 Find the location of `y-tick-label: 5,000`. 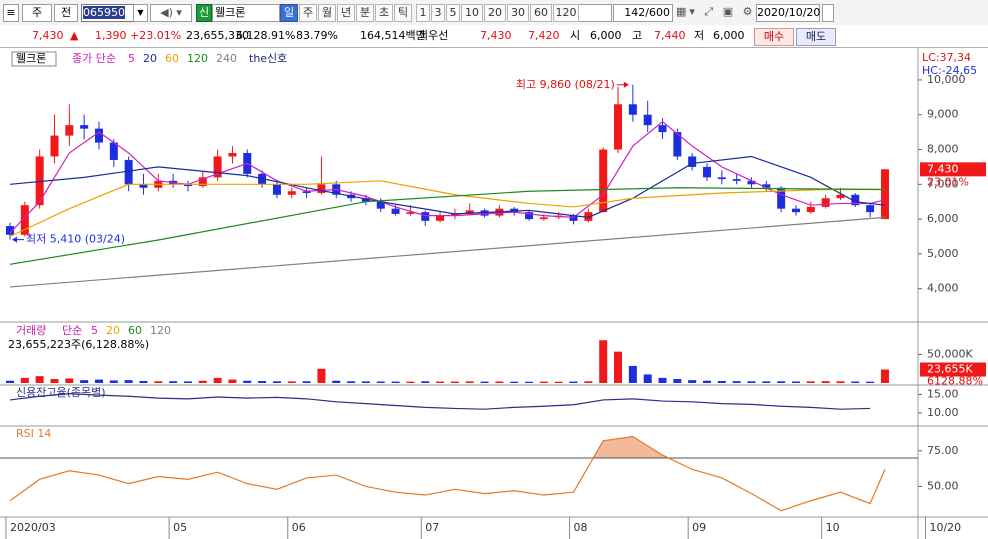

y-tick-label: 5,000 is located at coordinates (943, 253).